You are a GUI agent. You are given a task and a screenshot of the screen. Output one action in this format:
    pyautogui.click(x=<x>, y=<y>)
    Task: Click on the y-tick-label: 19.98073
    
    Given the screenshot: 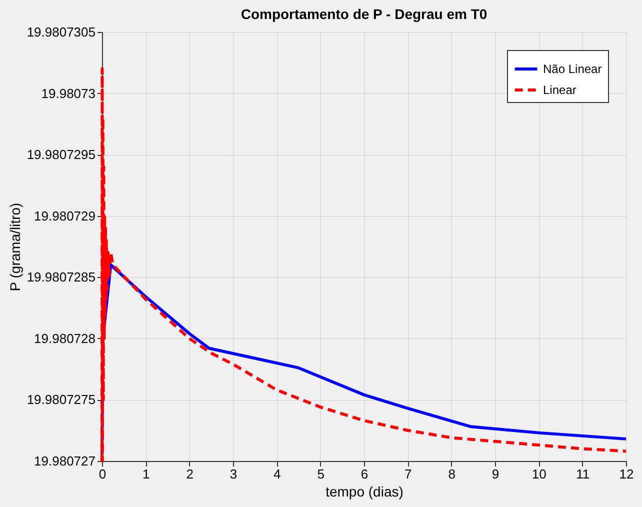 What is the action you would take?
    pyautogui.click(x=68, y=93)
    